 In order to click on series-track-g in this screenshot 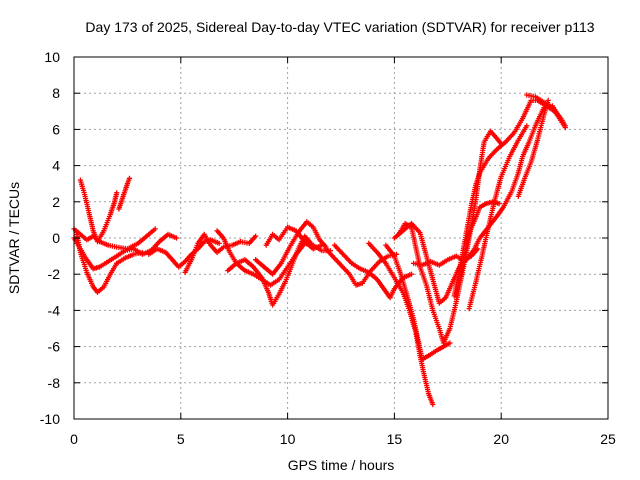, I will do `click(220, 253)`.